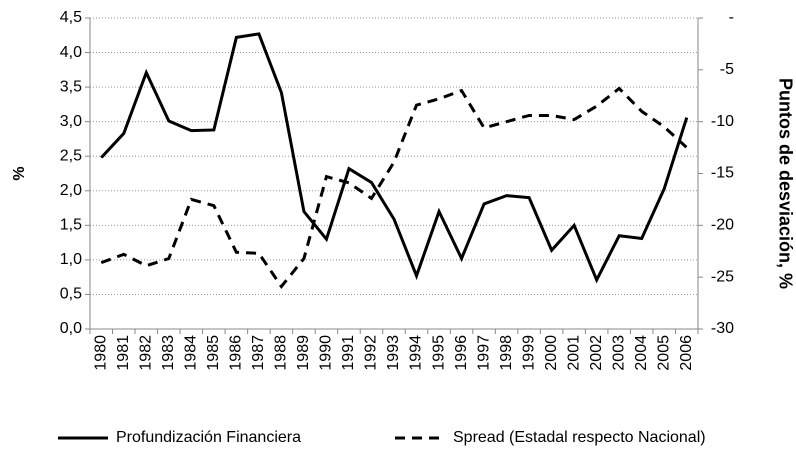  Describe the element at coordinates (579, 437) in the screenshot. I see `legend-label: Spread (Estadal respecto Nacional)` at that location.